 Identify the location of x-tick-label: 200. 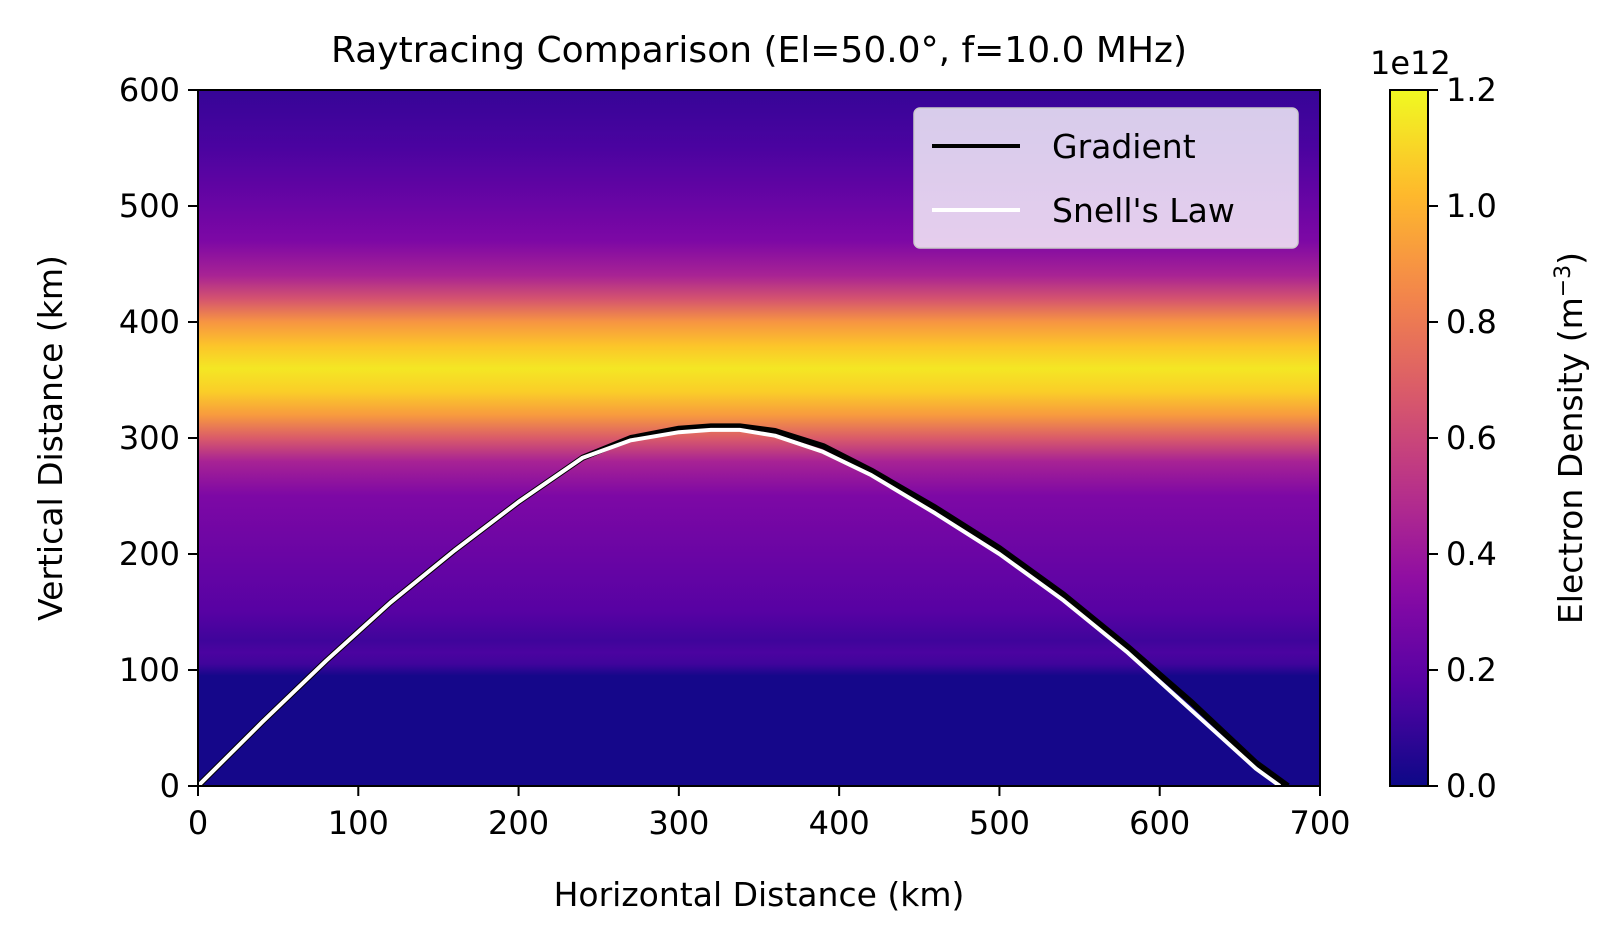
(518, 823).